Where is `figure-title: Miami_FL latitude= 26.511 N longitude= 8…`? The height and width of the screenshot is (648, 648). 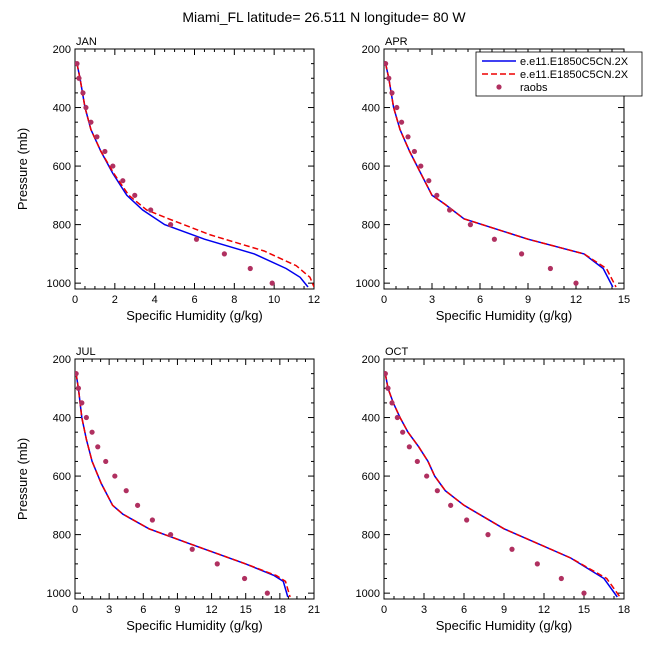 figure-title: Miami_FL latitude= 26.511 N longitude= 8… is located at coordinates (324, 17).